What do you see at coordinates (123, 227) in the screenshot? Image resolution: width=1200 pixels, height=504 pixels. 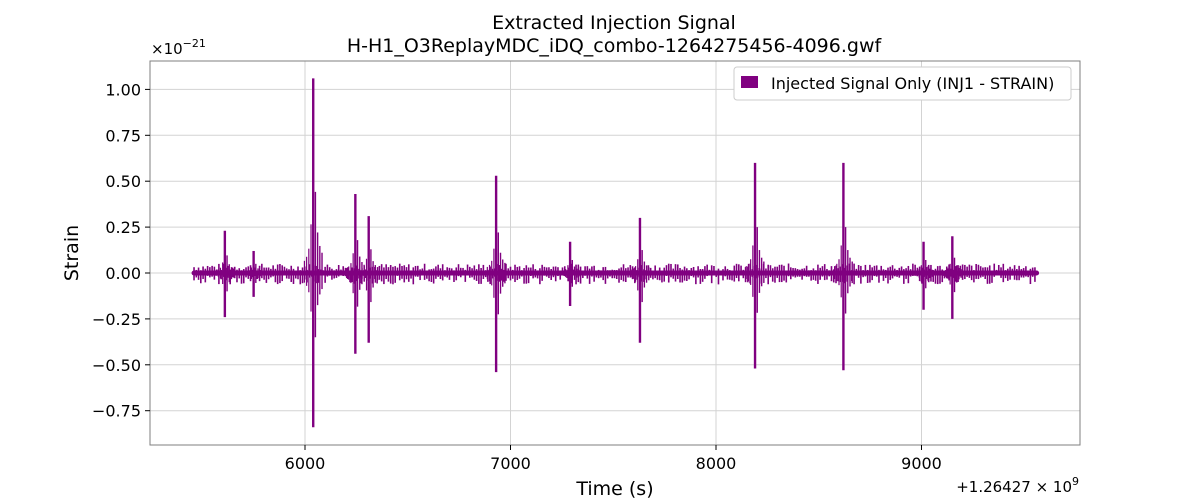 I see `y-tick-label: 0.25` at bounding box center [123, 227].